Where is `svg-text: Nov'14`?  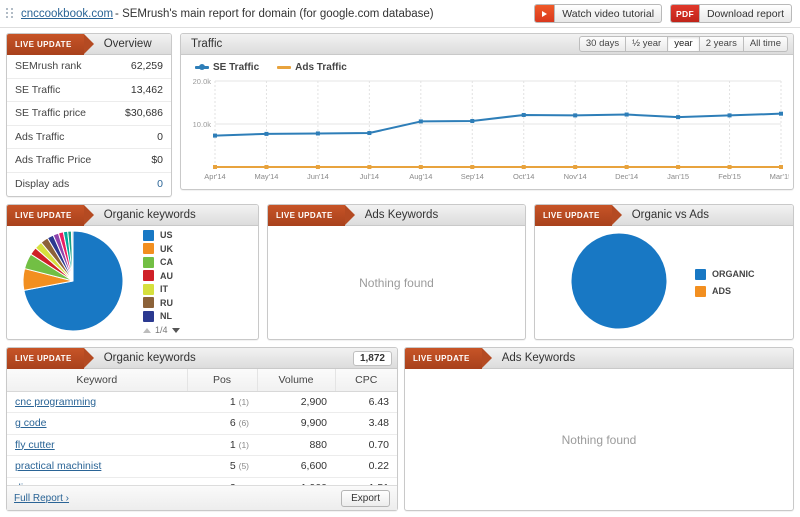 svg-text: Nov'14 is located at coordinates (575, 176).